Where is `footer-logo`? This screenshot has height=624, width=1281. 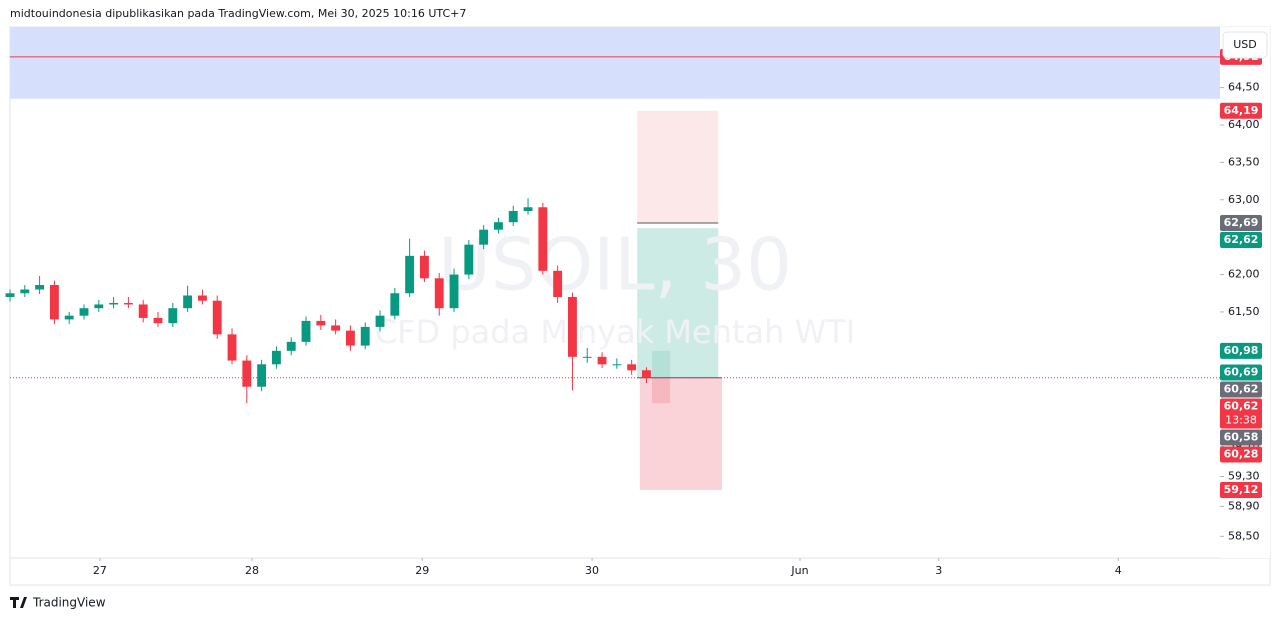
footer-logo is located at coordinates (18, 602).